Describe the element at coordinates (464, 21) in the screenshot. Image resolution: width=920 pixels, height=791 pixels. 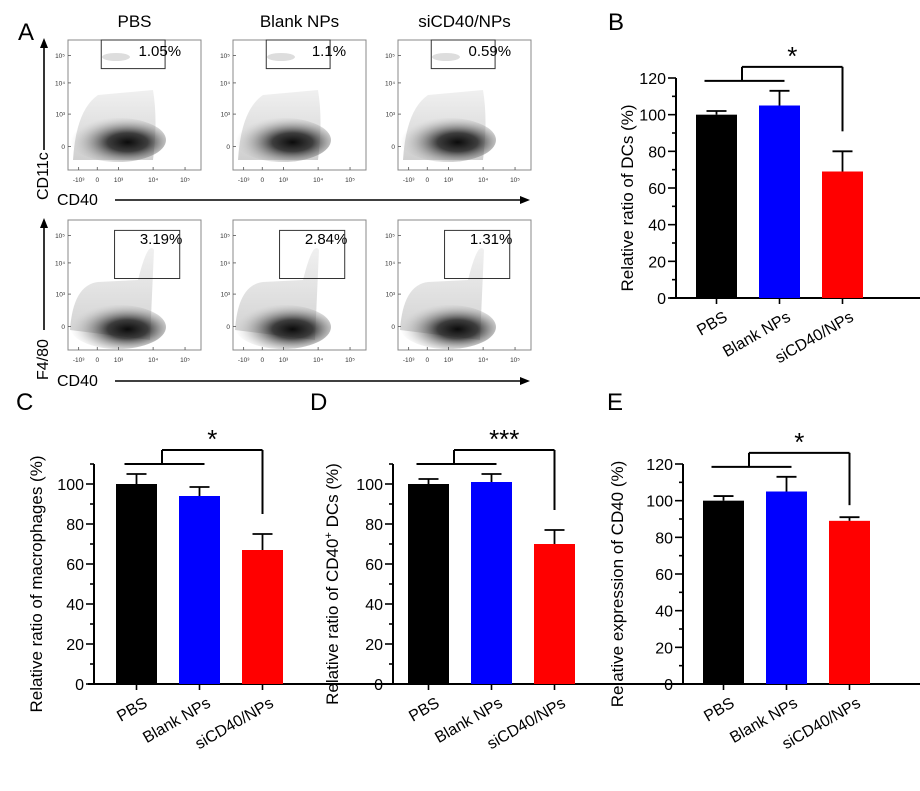
I see `flow-group-title: siCD40/NPs` at that location.